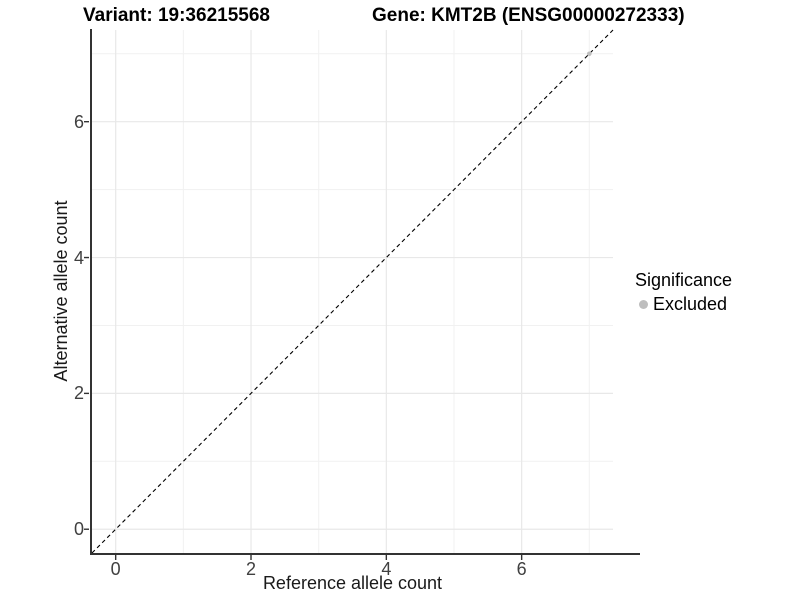  Describe the element at coordinates (682, 292) in the screenshot. I see `legend: Significance Excluded` at that location.